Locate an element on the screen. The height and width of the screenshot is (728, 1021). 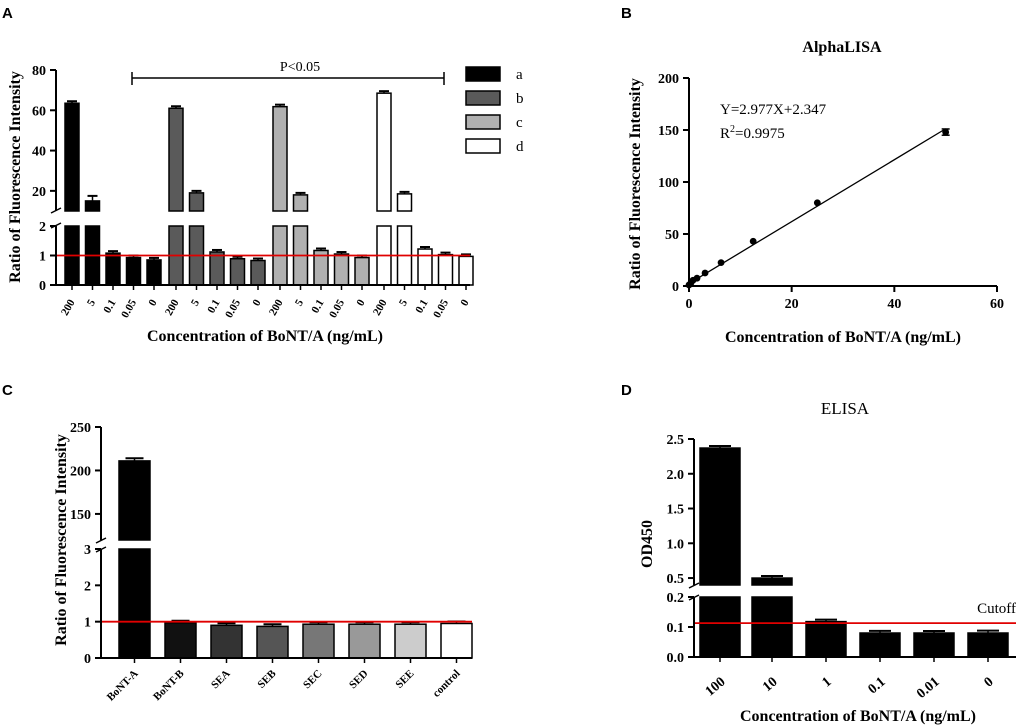
legend-swatch-c is located at coordinates (483, 122).